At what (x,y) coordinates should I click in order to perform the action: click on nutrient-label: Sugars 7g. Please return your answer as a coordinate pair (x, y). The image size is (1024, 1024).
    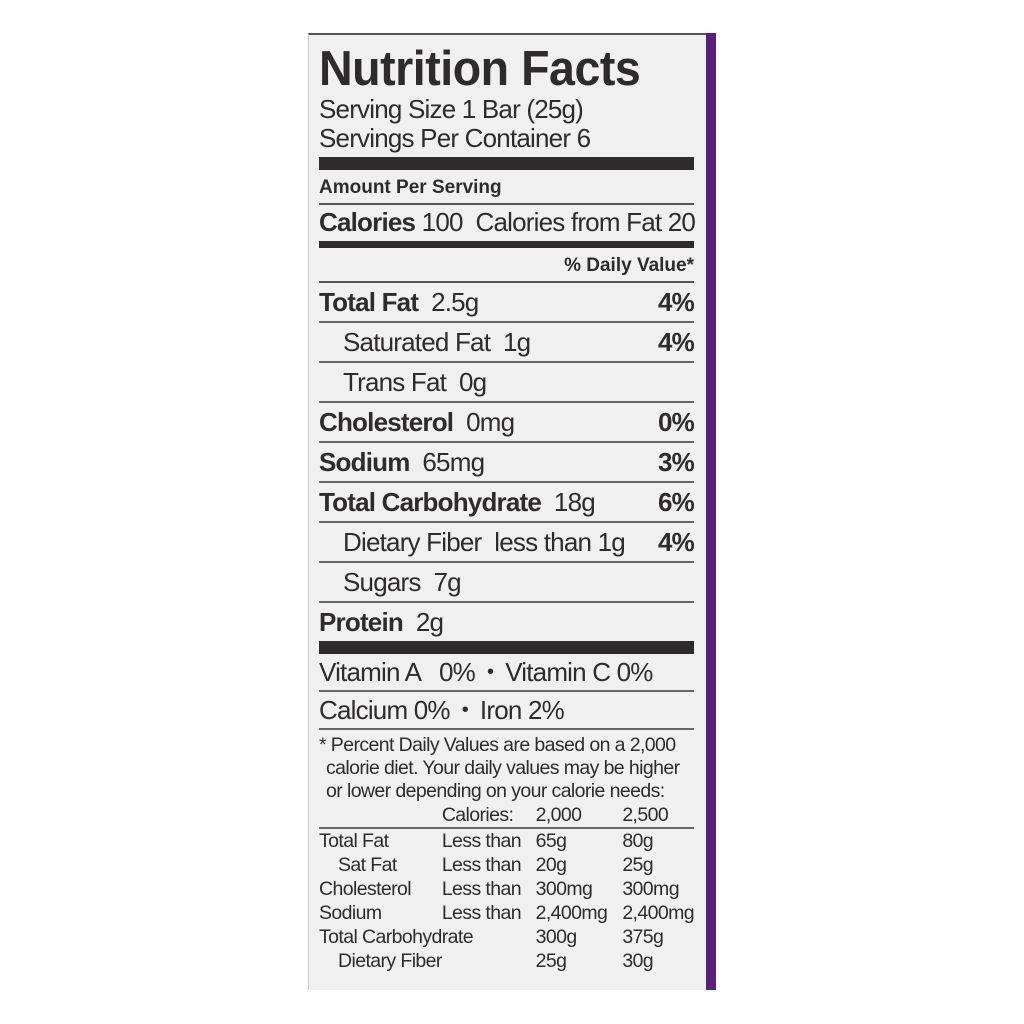
    Looking at the image, I should click on (402, 582).